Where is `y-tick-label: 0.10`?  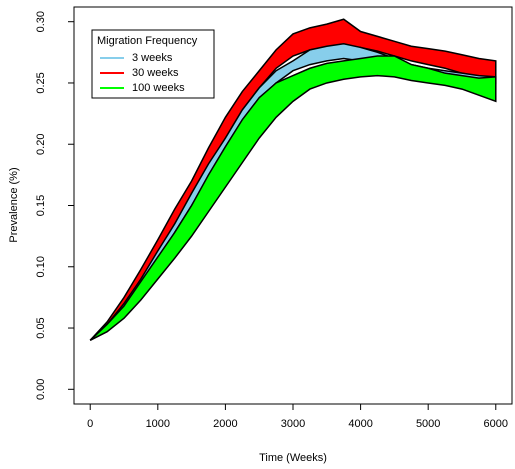 y-tick-label: 0.10 is located at coordinates (41, 266).